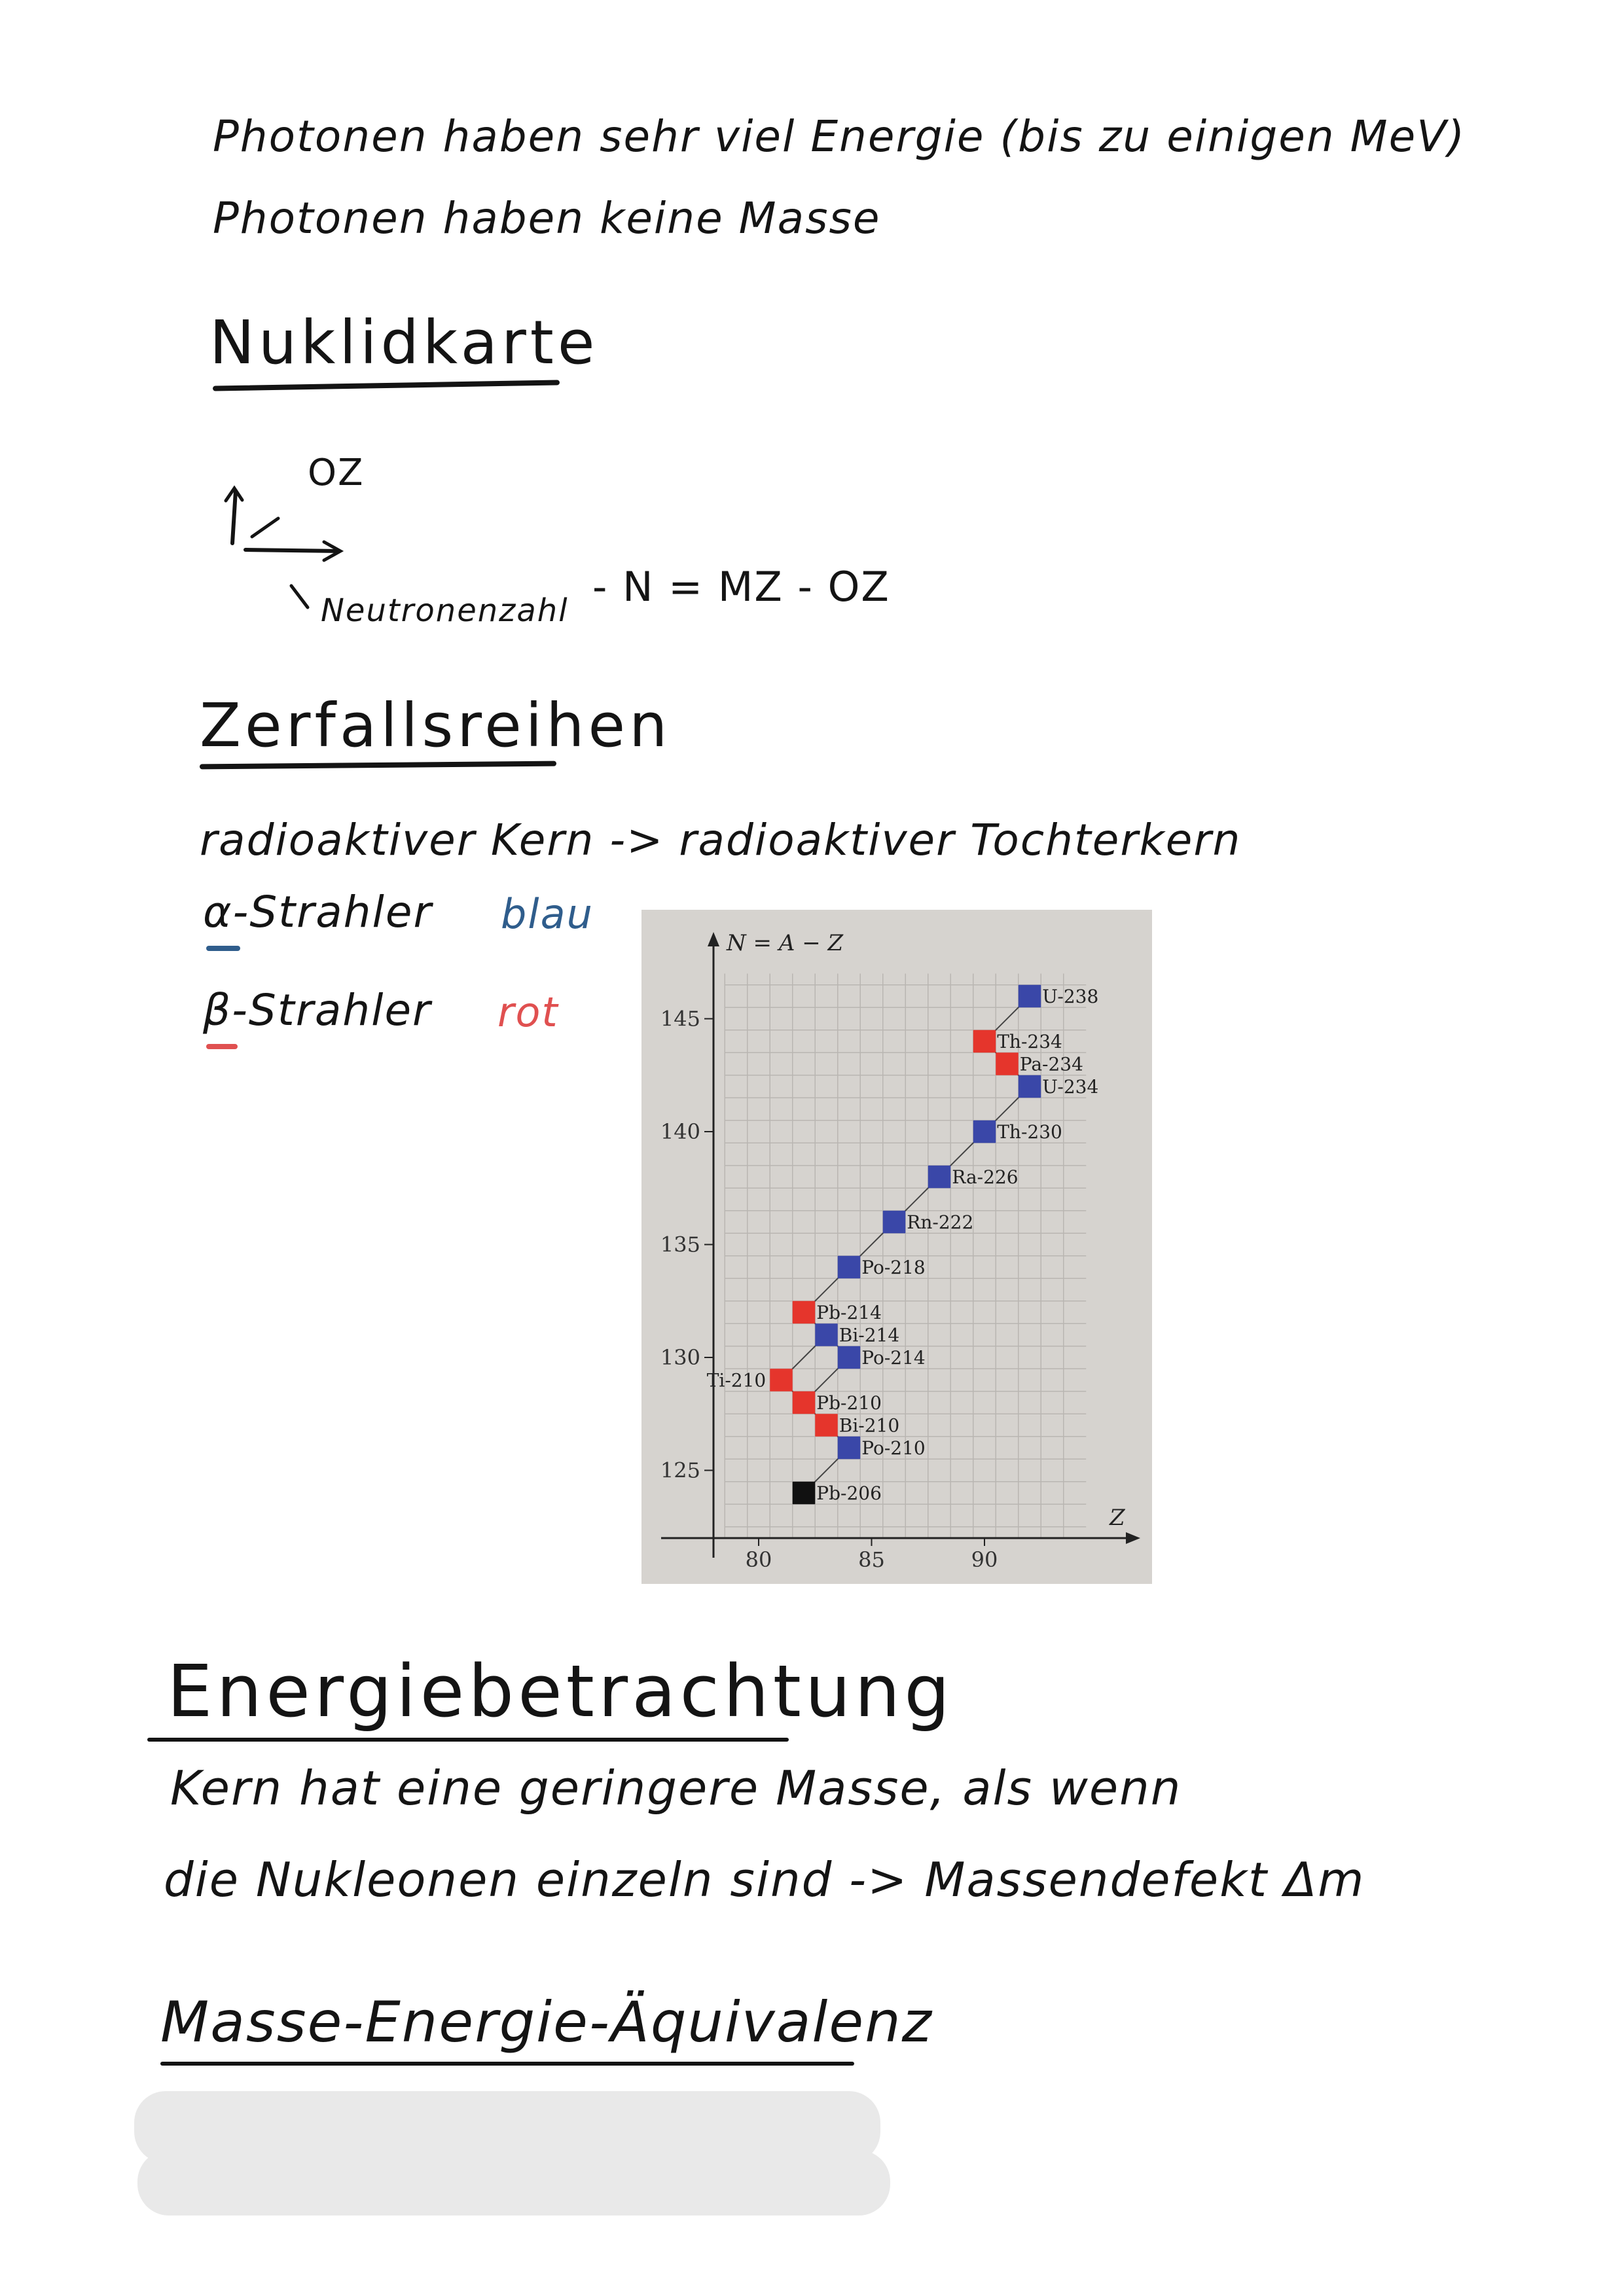 The image size is (1624, 2296). I want to click on nuclide-label-u-234: U-234, so click(1070, 1087).